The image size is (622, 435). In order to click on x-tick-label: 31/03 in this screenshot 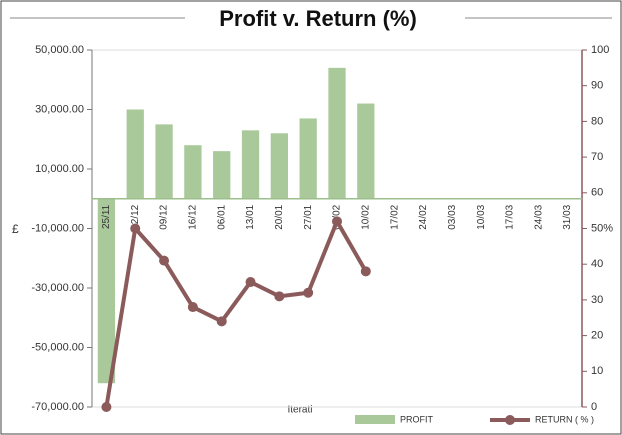, I will do `click(567, 216)`.